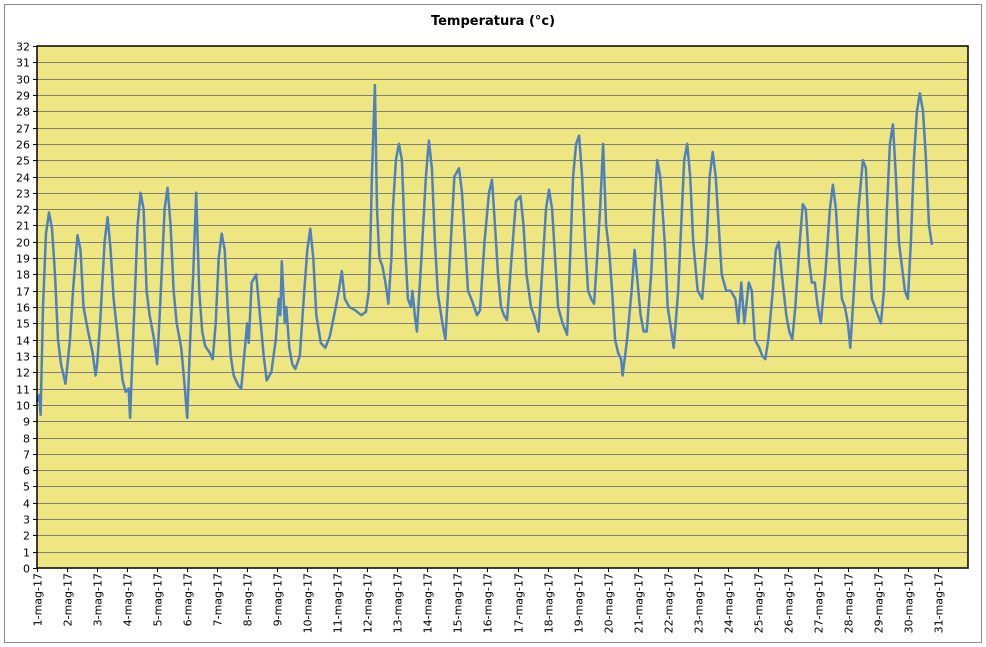 The width and height of the screenshot is (986, 647). Describe the element at coordinates (23, 292) in the screenshot. I see `y-tick-label: 17` at that location.